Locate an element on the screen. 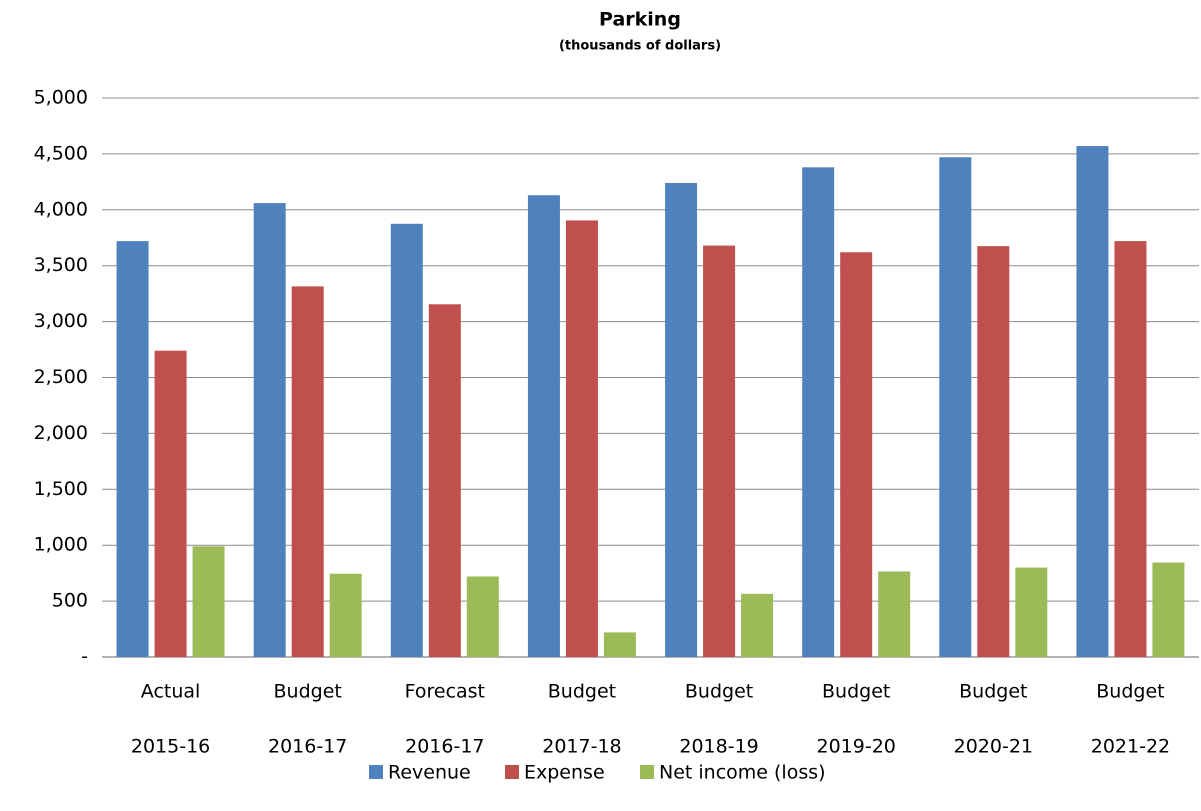  x-tick-label: Actual is located at coordinates (171, 692).